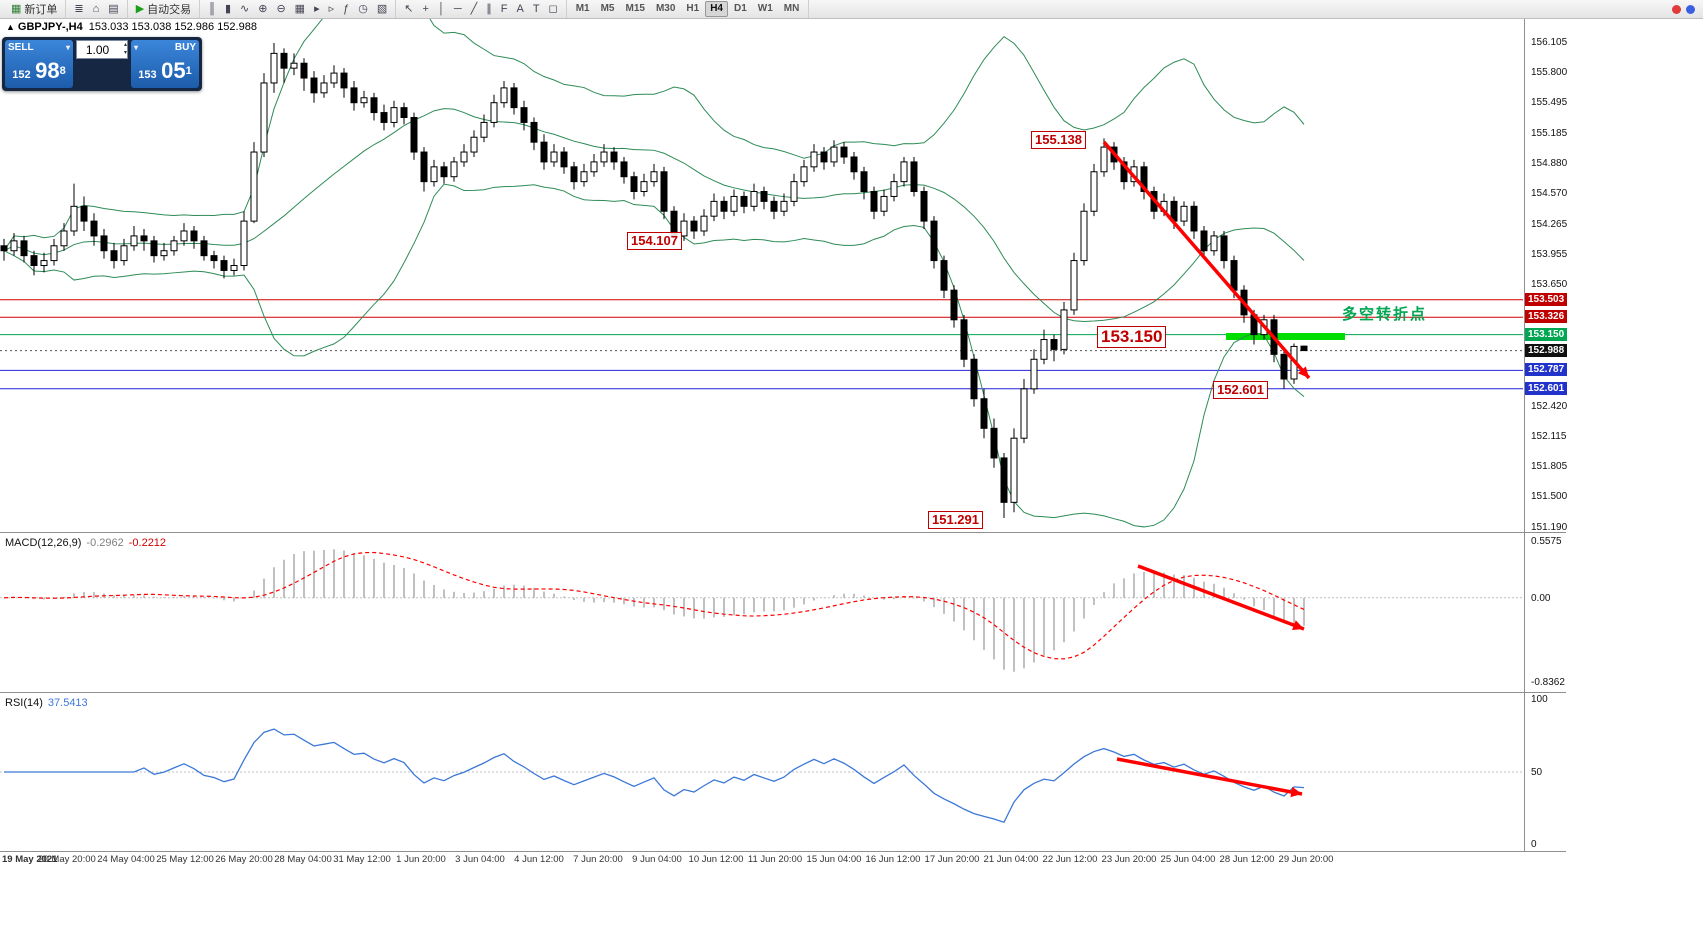 This screenshot has width=1703, height=936. I want to click on channel-tool: ∥, so click(489, 9).